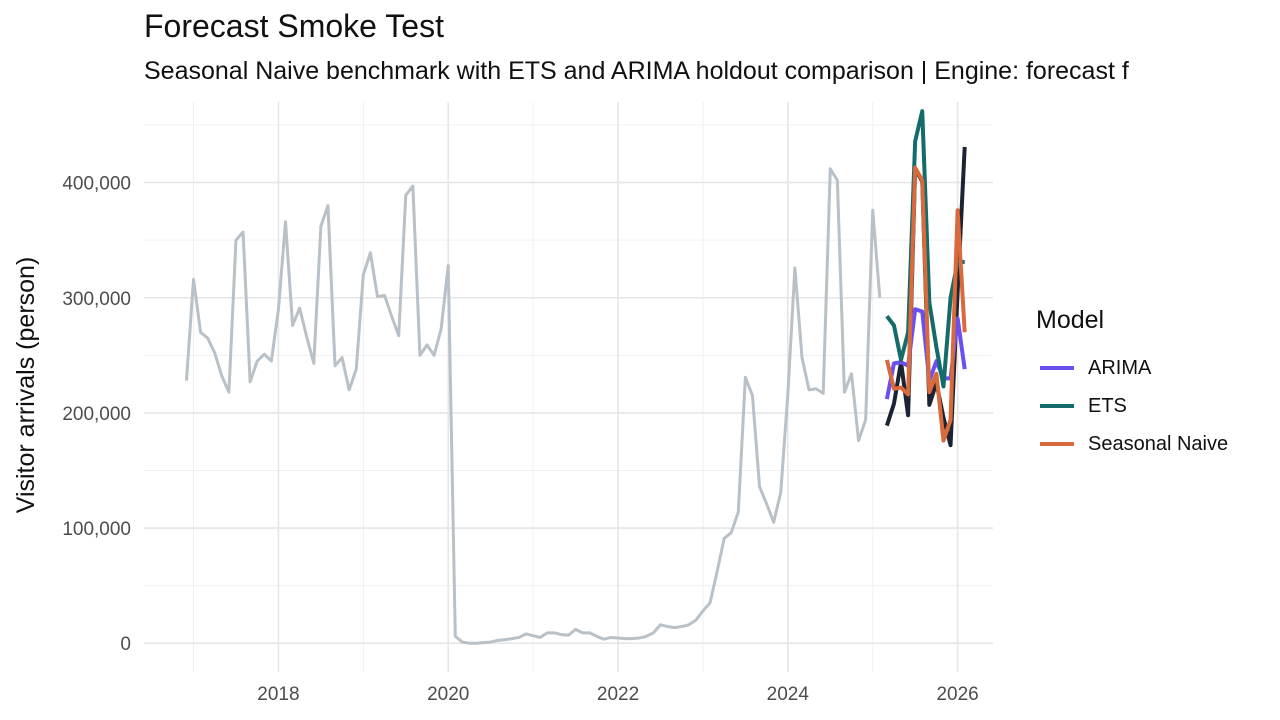  I want to click on chart-title: Forecast Smoke Test, so click(294, 26).